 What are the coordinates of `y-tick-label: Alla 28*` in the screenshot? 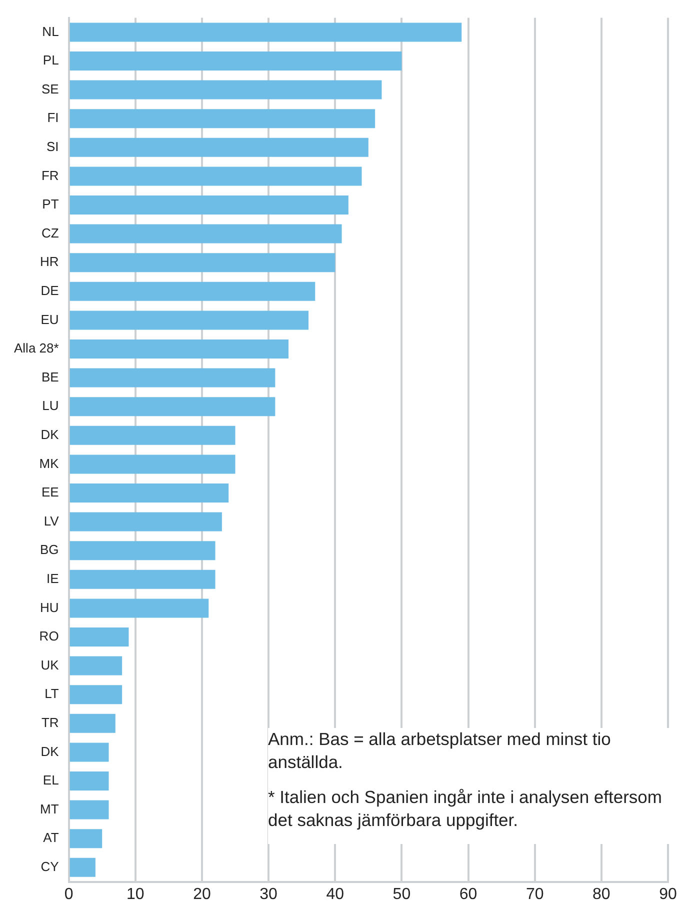 It's located at (36, 348).